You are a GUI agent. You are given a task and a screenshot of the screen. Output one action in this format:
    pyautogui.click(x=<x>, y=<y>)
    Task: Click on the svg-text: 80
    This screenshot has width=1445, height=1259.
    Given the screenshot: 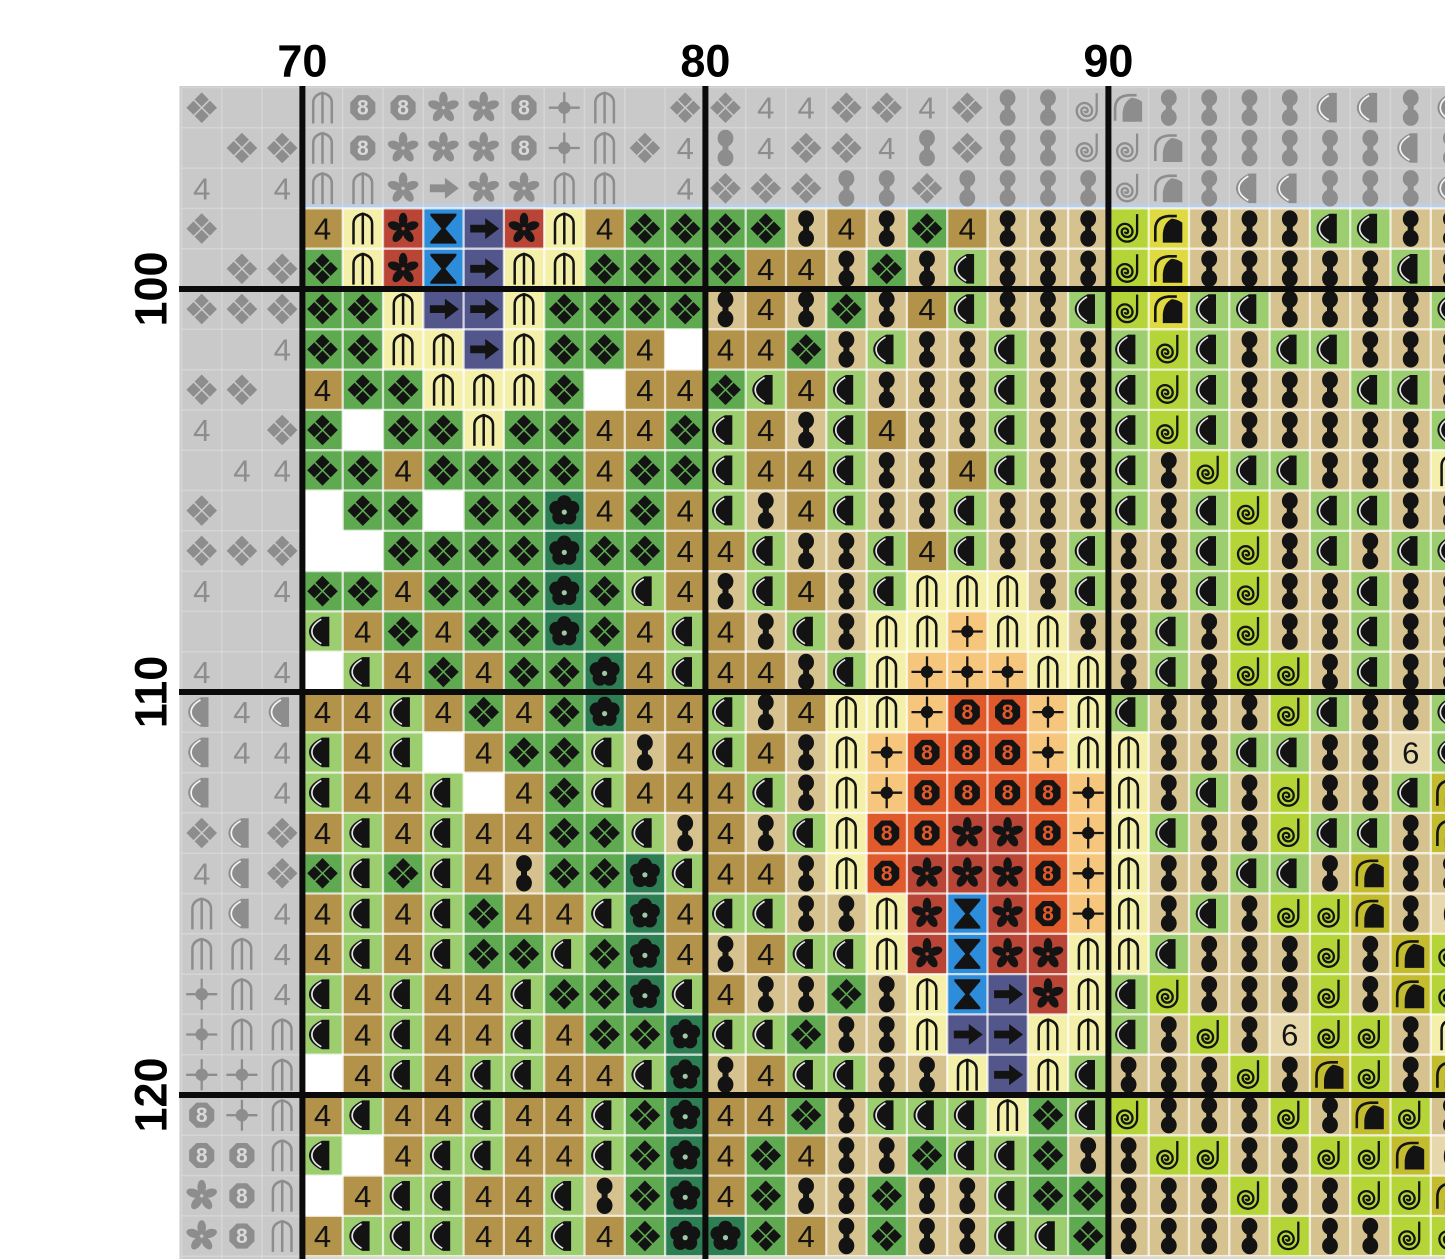 What is the action you would take?
    pyautogui.click(x=705, y=61)
    